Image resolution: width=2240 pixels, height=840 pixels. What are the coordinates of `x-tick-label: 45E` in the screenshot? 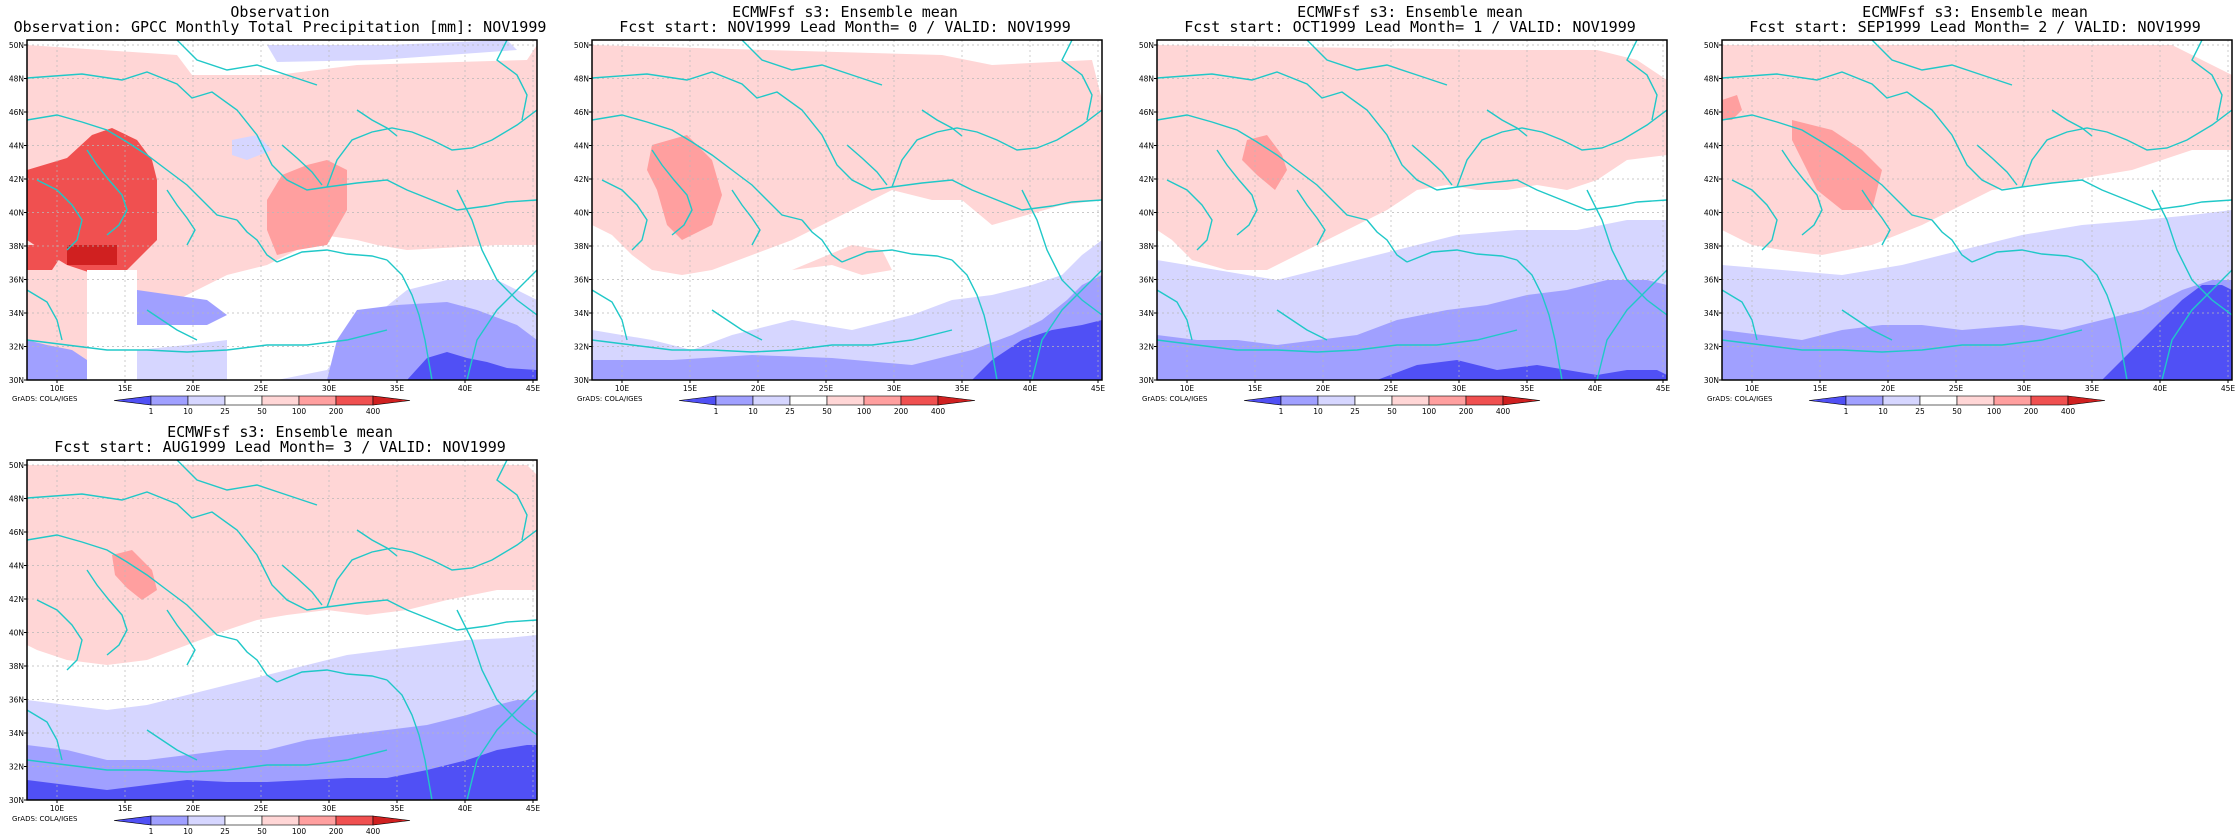 It's located at (533, 388).